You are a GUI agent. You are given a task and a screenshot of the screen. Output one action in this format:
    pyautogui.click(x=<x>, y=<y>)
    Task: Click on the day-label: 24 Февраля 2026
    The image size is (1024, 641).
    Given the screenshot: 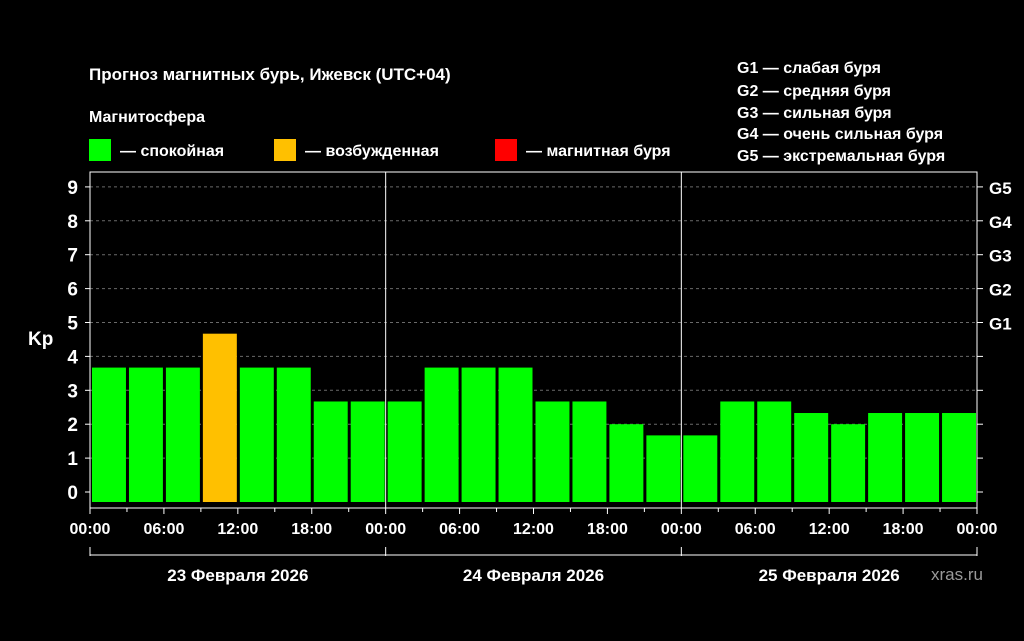 What is the action you would take?
    pyautogui.click(x=533, y=575)
    